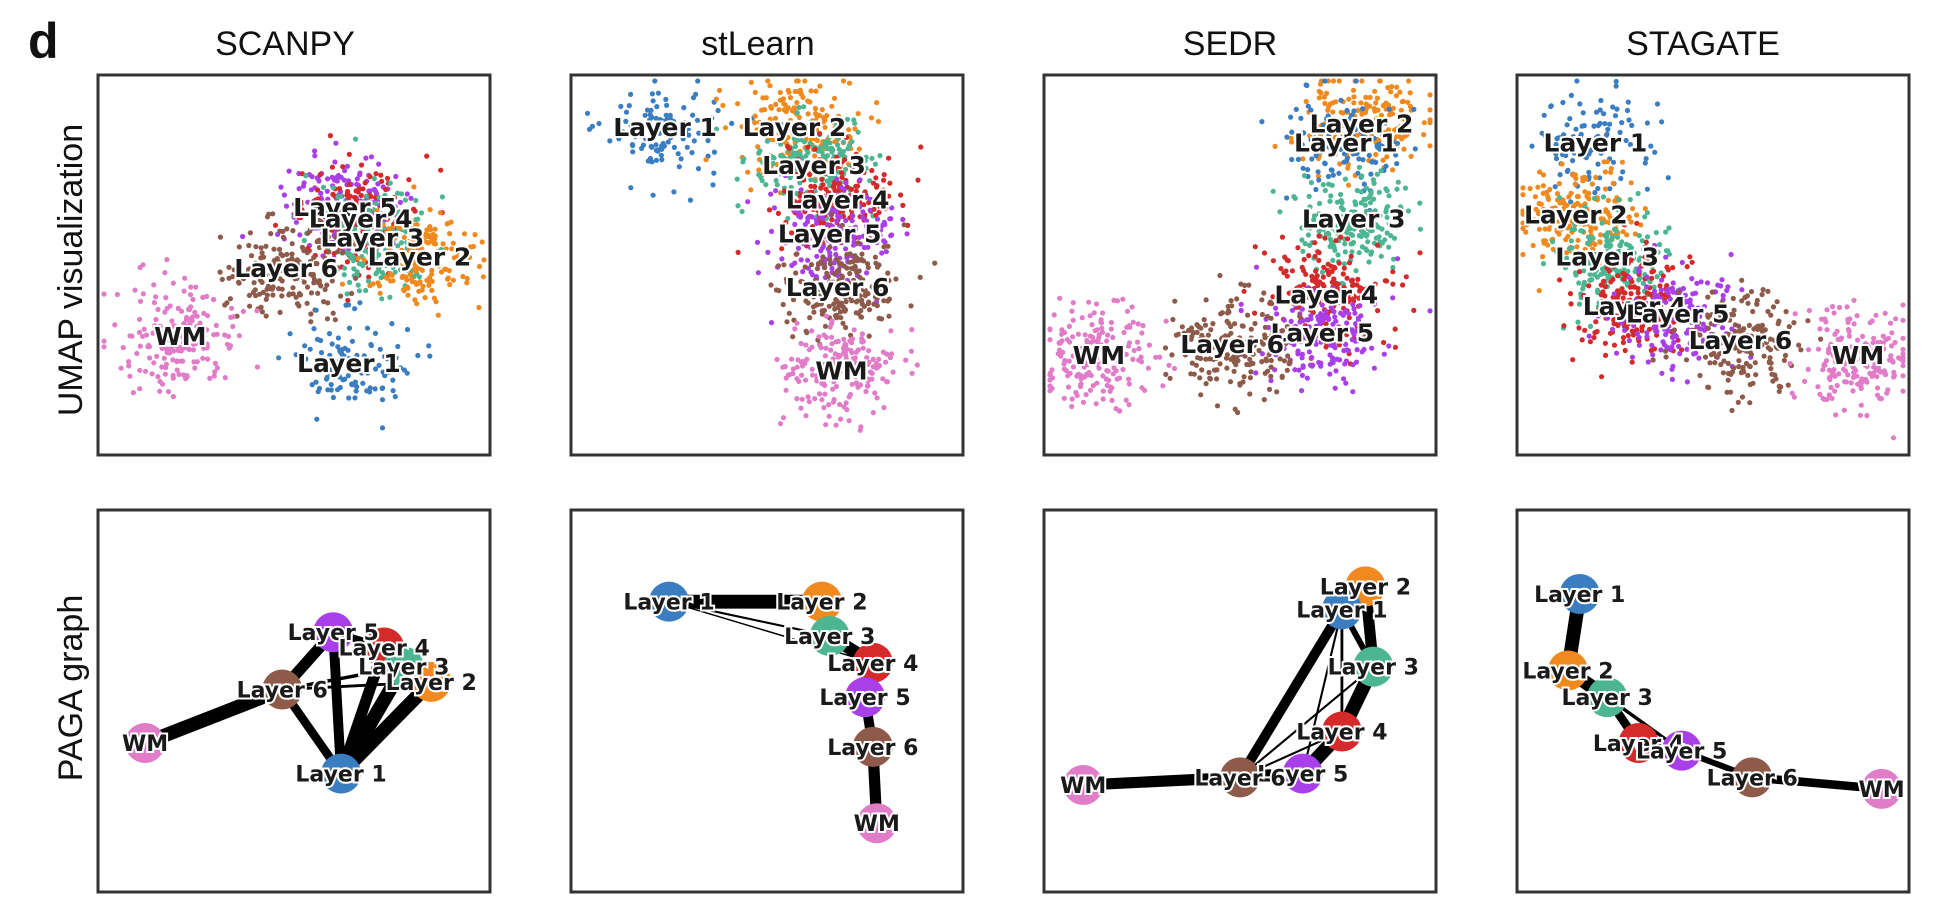  What do you see at coordinates (1354, 218) in the screenshot?
I see `cluster-label-layer-3: Layer 3` at bounding box center [1354, 218].